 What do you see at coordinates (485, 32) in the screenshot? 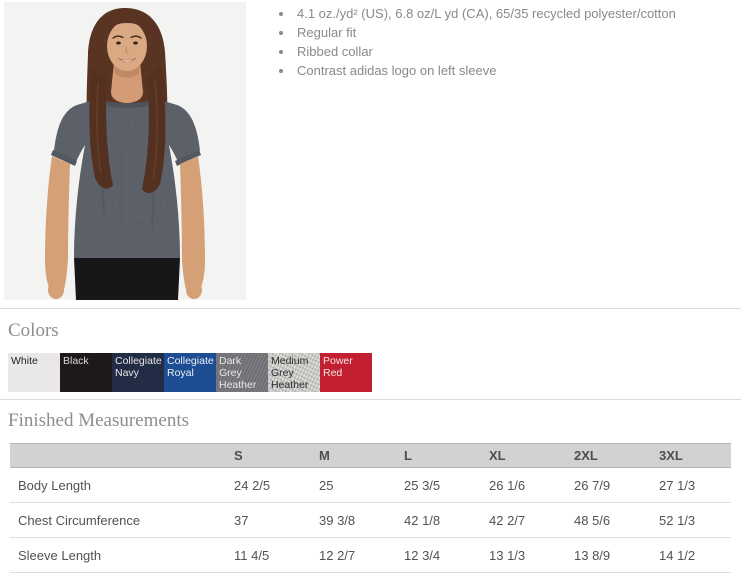
I see `feature-item: Regular fit` at bounding box center [485, 32].